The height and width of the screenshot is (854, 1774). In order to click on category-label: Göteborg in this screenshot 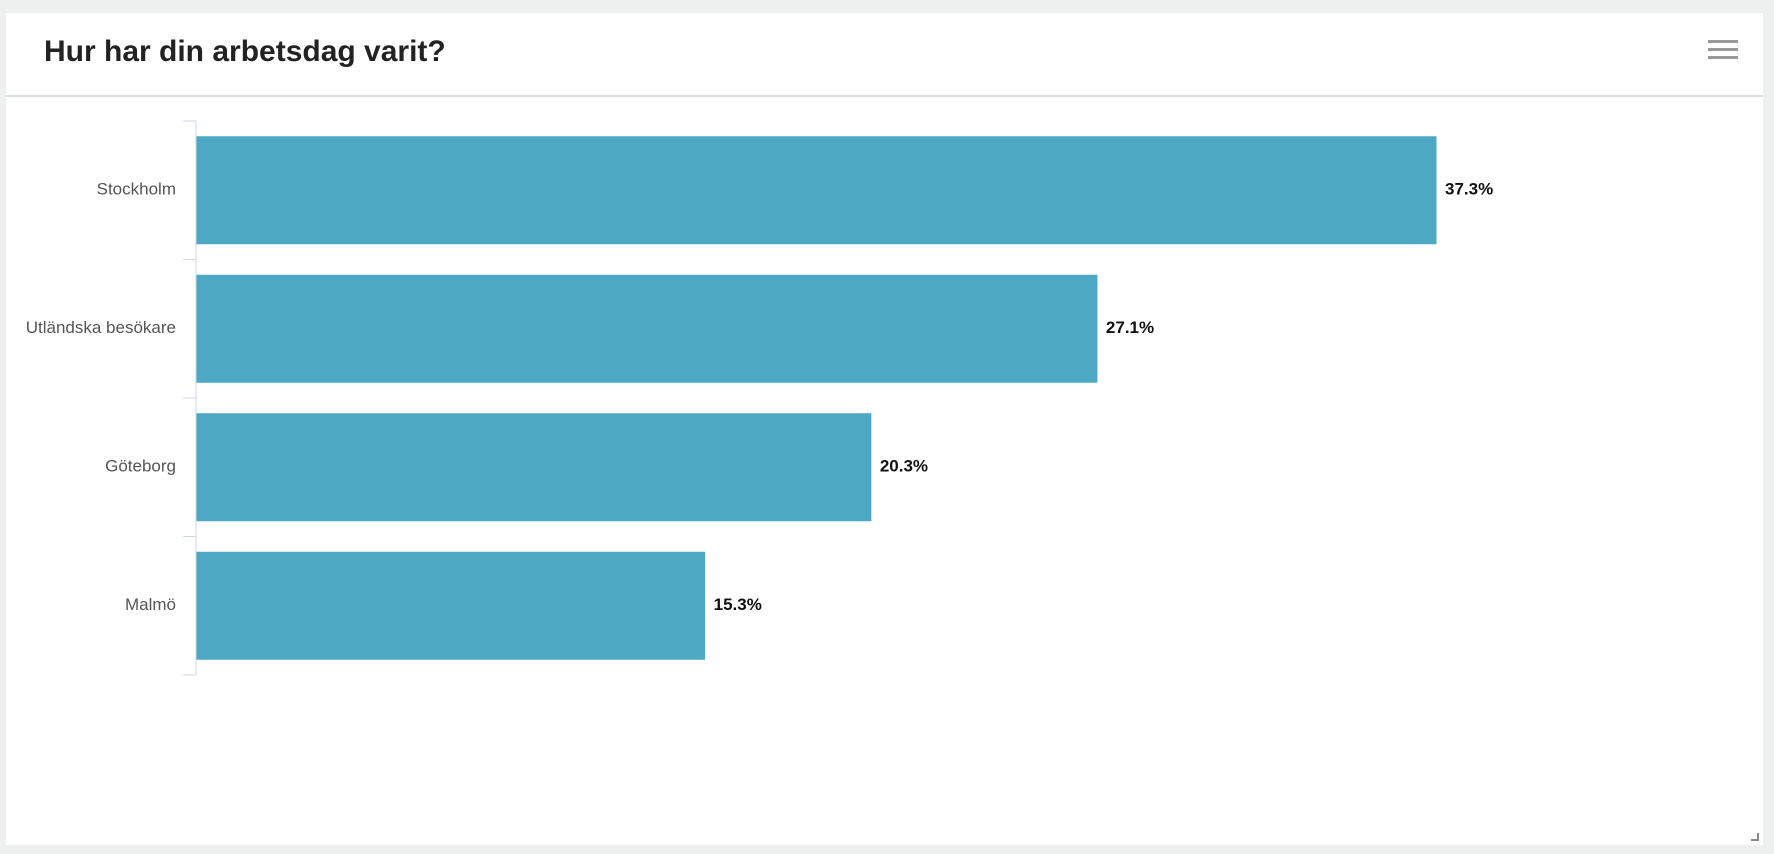, I will do `click(140, 466)`.